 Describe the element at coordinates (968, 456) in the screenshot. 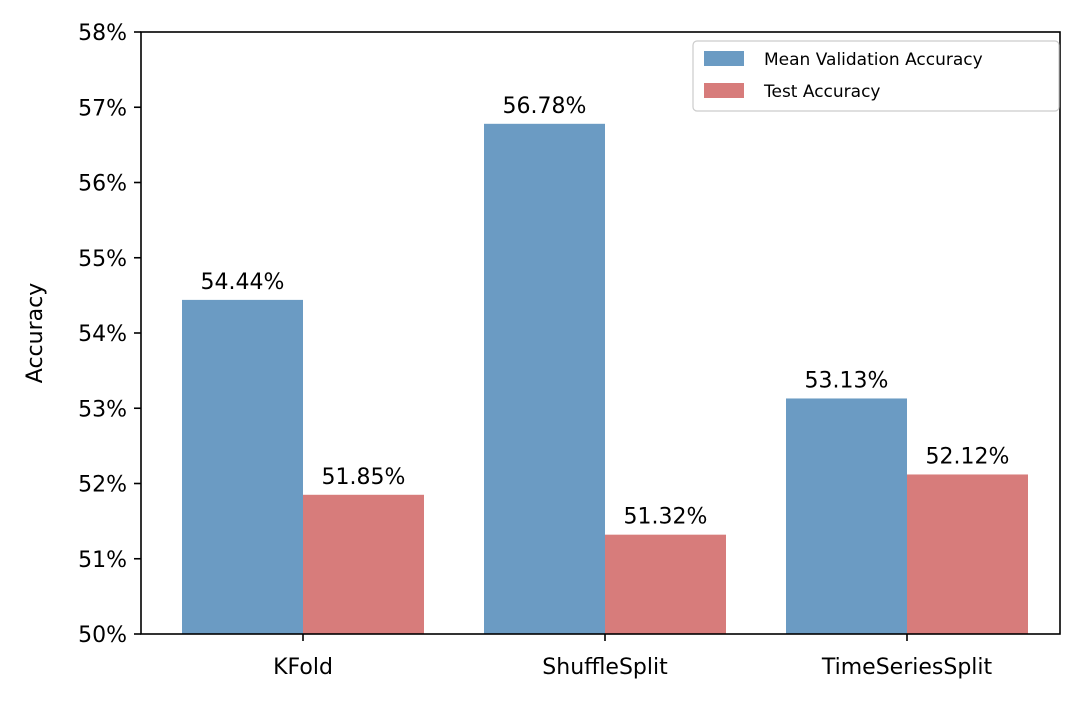

I see `bar-label-test-timeseriessplit: 52.12%` at that location.